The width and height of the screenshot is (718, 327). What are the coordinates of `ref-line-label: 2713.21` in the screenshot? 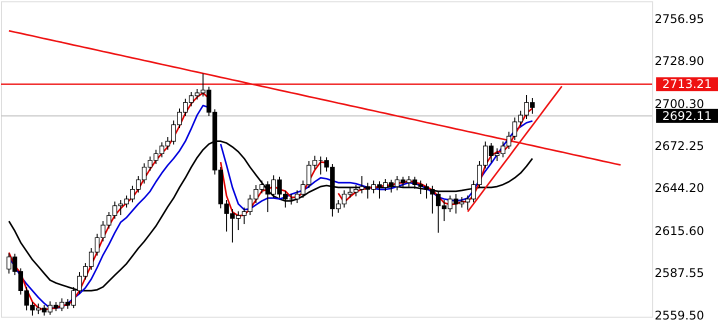 It's located at (687, 84).